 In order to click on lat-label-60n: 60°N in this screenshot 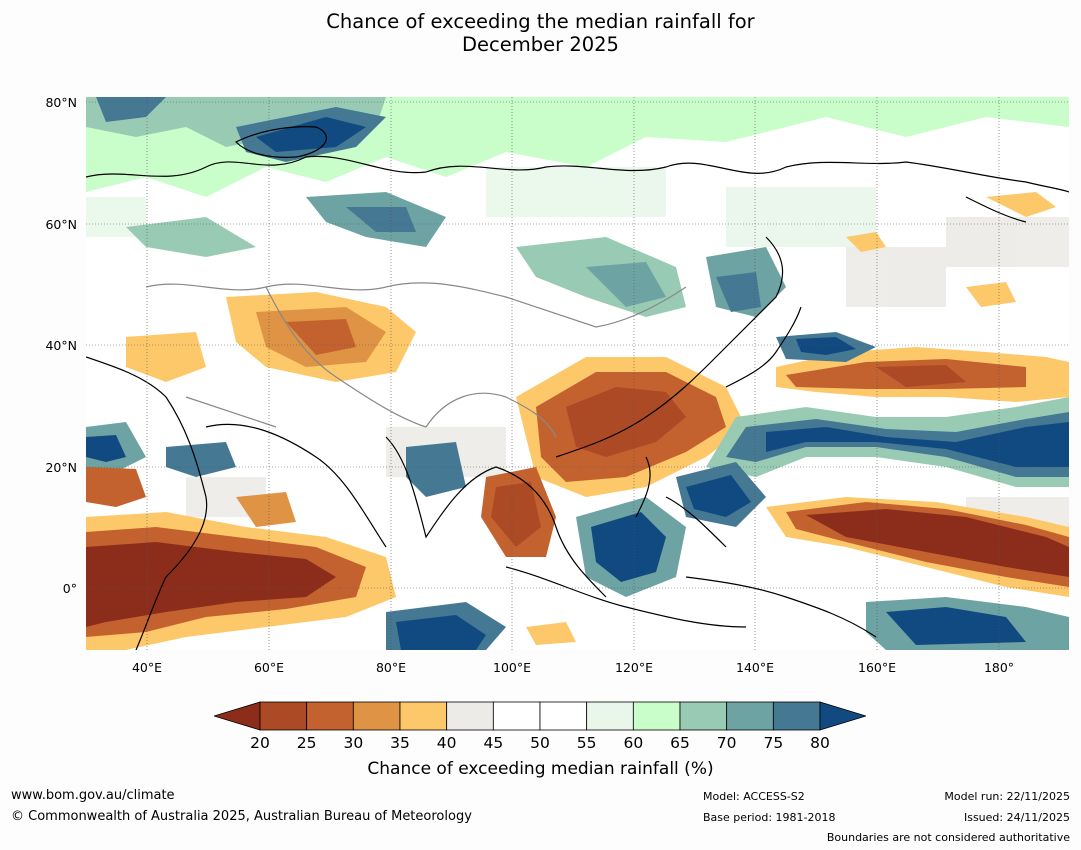, I will do `click(61, 224)`.